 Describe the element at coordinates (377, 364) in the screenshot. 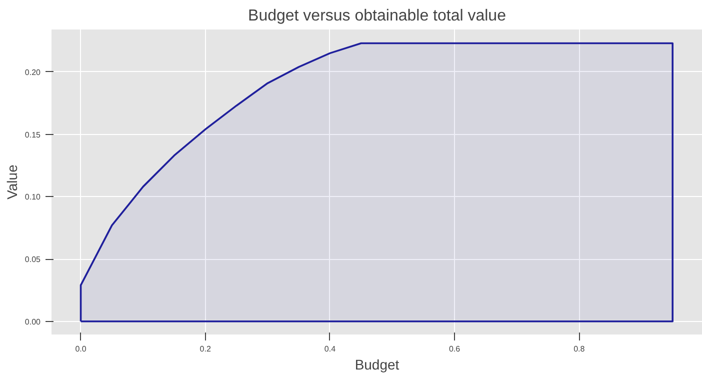

I see `x-axis-title: Budget` at that location.